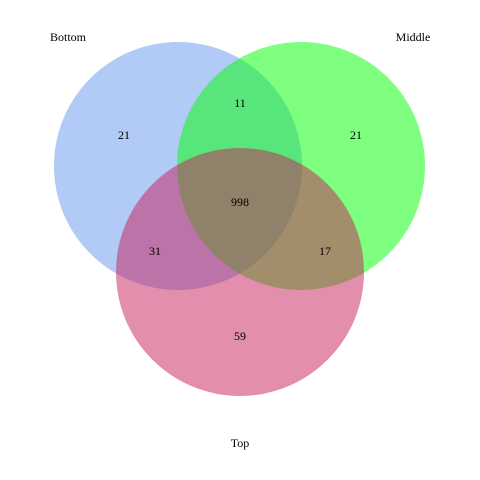  I want to click on set-label-top: Top, so click(240, 443).